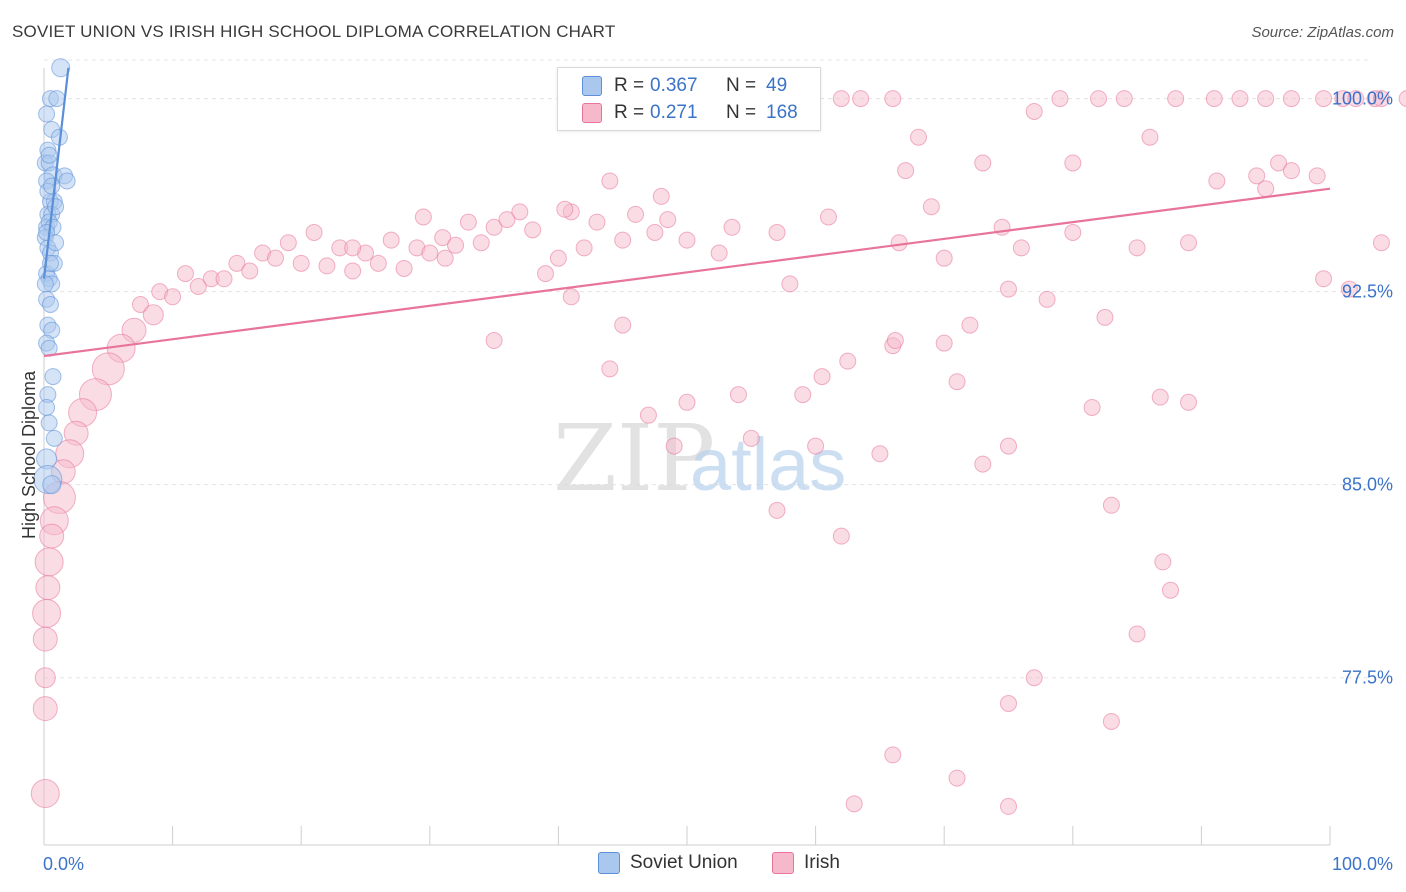 The image size is (1406, 892). I want to click on legend-r-value: 0.271, so click(674, 112).